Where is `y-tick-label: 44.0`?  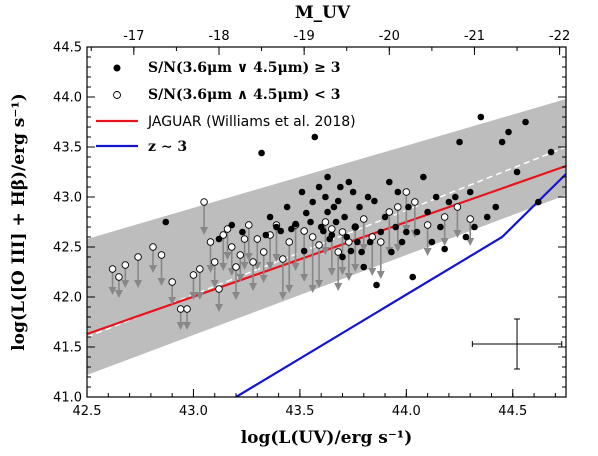 y-tick-label: 44.0 is located at coordinates (67, 98).